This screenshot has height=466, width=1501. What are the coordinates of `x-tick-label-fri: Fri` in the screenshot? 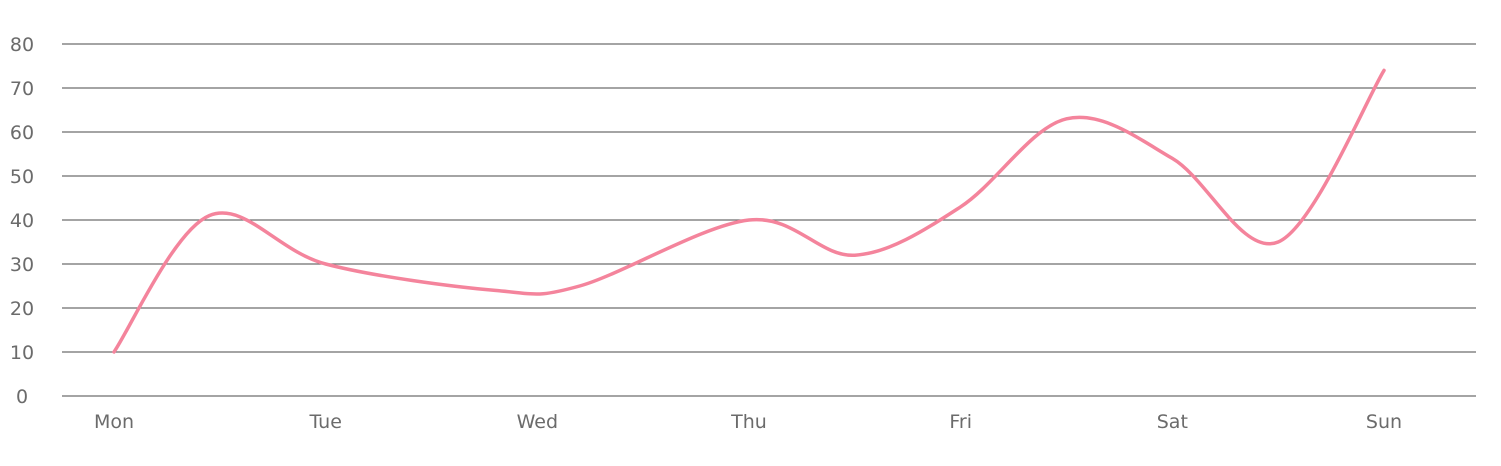 It's located at (960, 422).